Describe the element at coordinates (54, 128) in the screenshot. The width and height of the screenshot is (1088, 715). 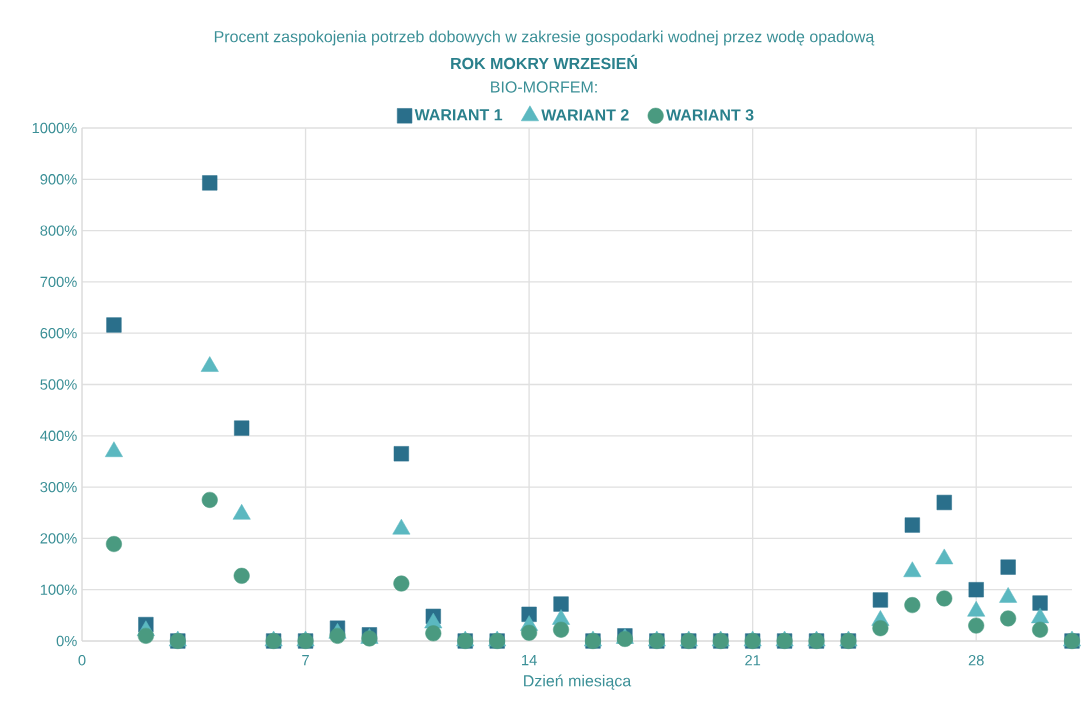
I see `y-tick-label: 1000%` at that location.